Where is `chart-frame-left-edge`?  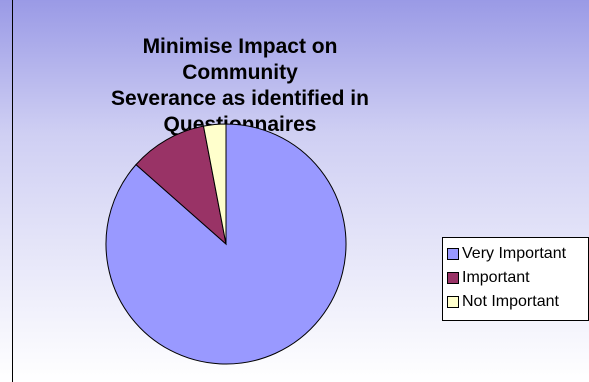 chart-frame-left-edge is located at coordinates (12, 191).